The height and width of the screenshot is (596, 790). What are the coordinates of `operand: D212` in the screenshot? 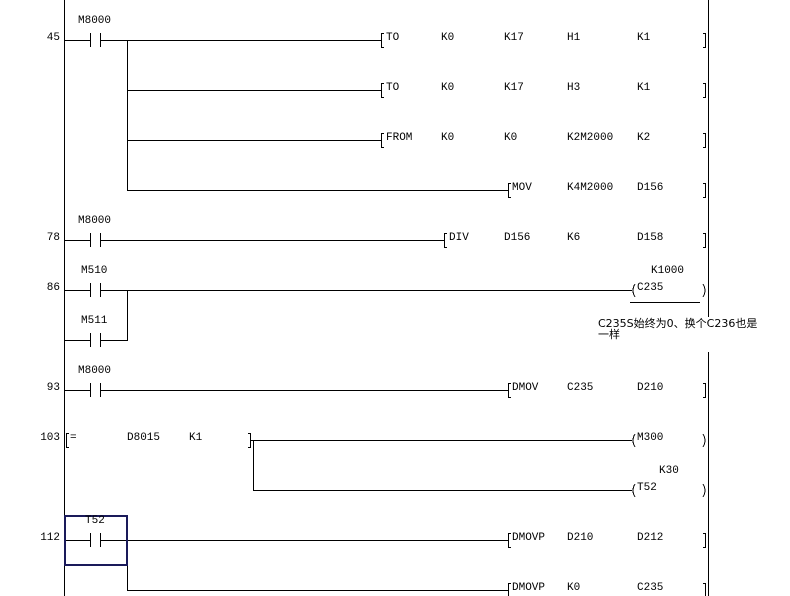 It's located at (650, 538).